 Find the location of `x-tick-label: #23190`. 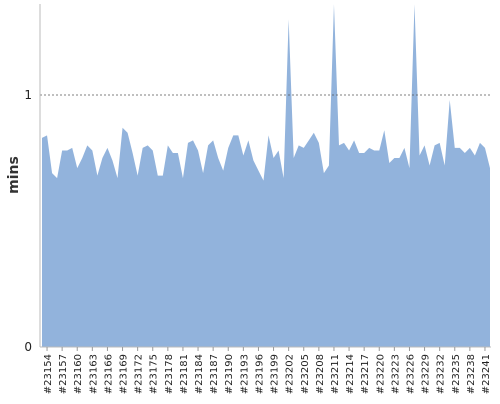

x-tick-label: #23190 is located at coordinates (229, 374).